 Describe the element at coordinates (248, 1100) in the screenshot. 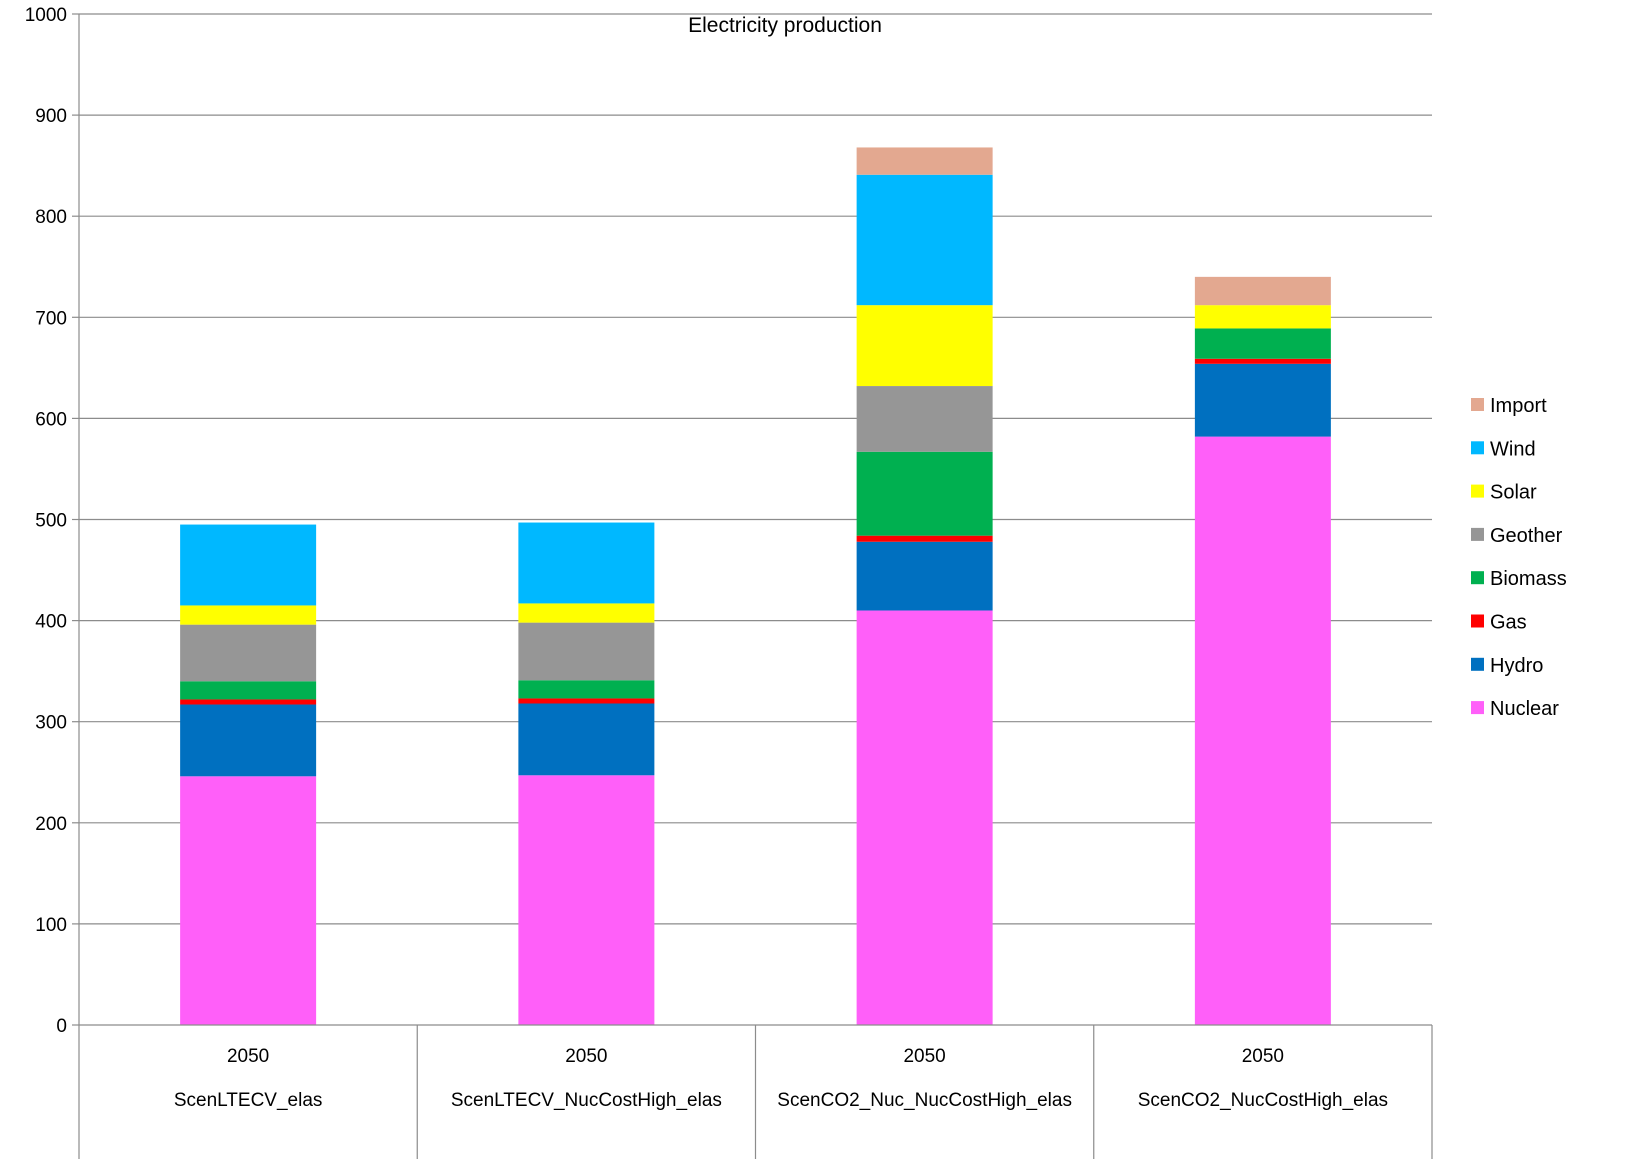

I see `x-category-scenario-label: ScenLTECV_elas` at that location.